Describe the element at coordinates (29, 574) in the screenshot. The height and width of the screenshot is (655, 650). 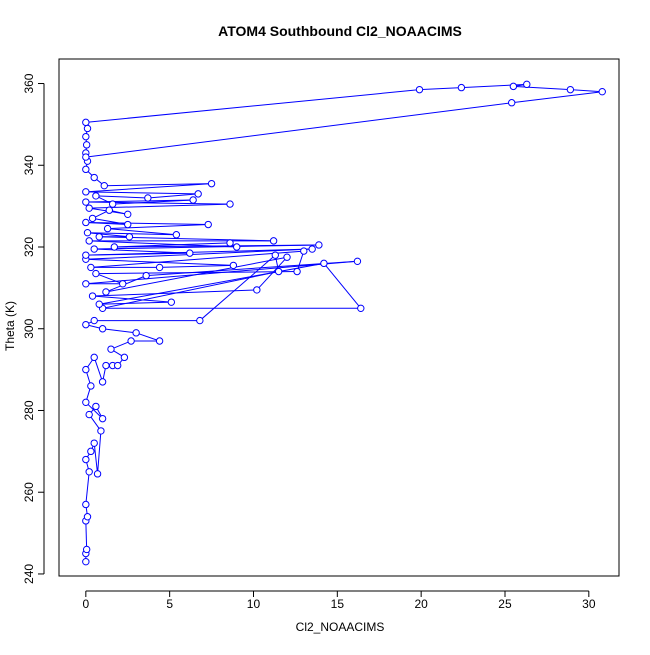
I see `y-tick-label: 240` at that location.